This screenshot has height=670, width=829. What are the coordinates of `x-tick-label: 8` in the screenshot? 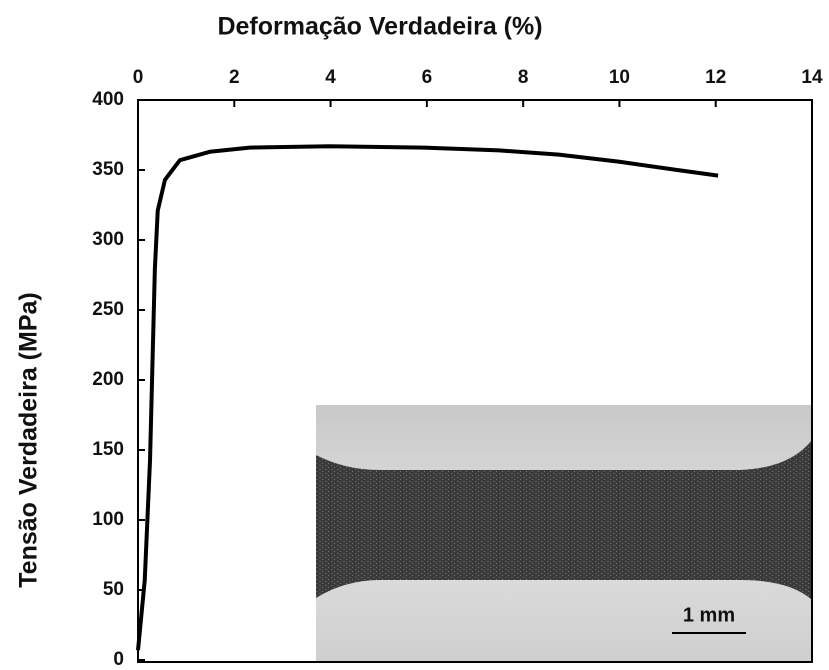 It's located at (523, 77).